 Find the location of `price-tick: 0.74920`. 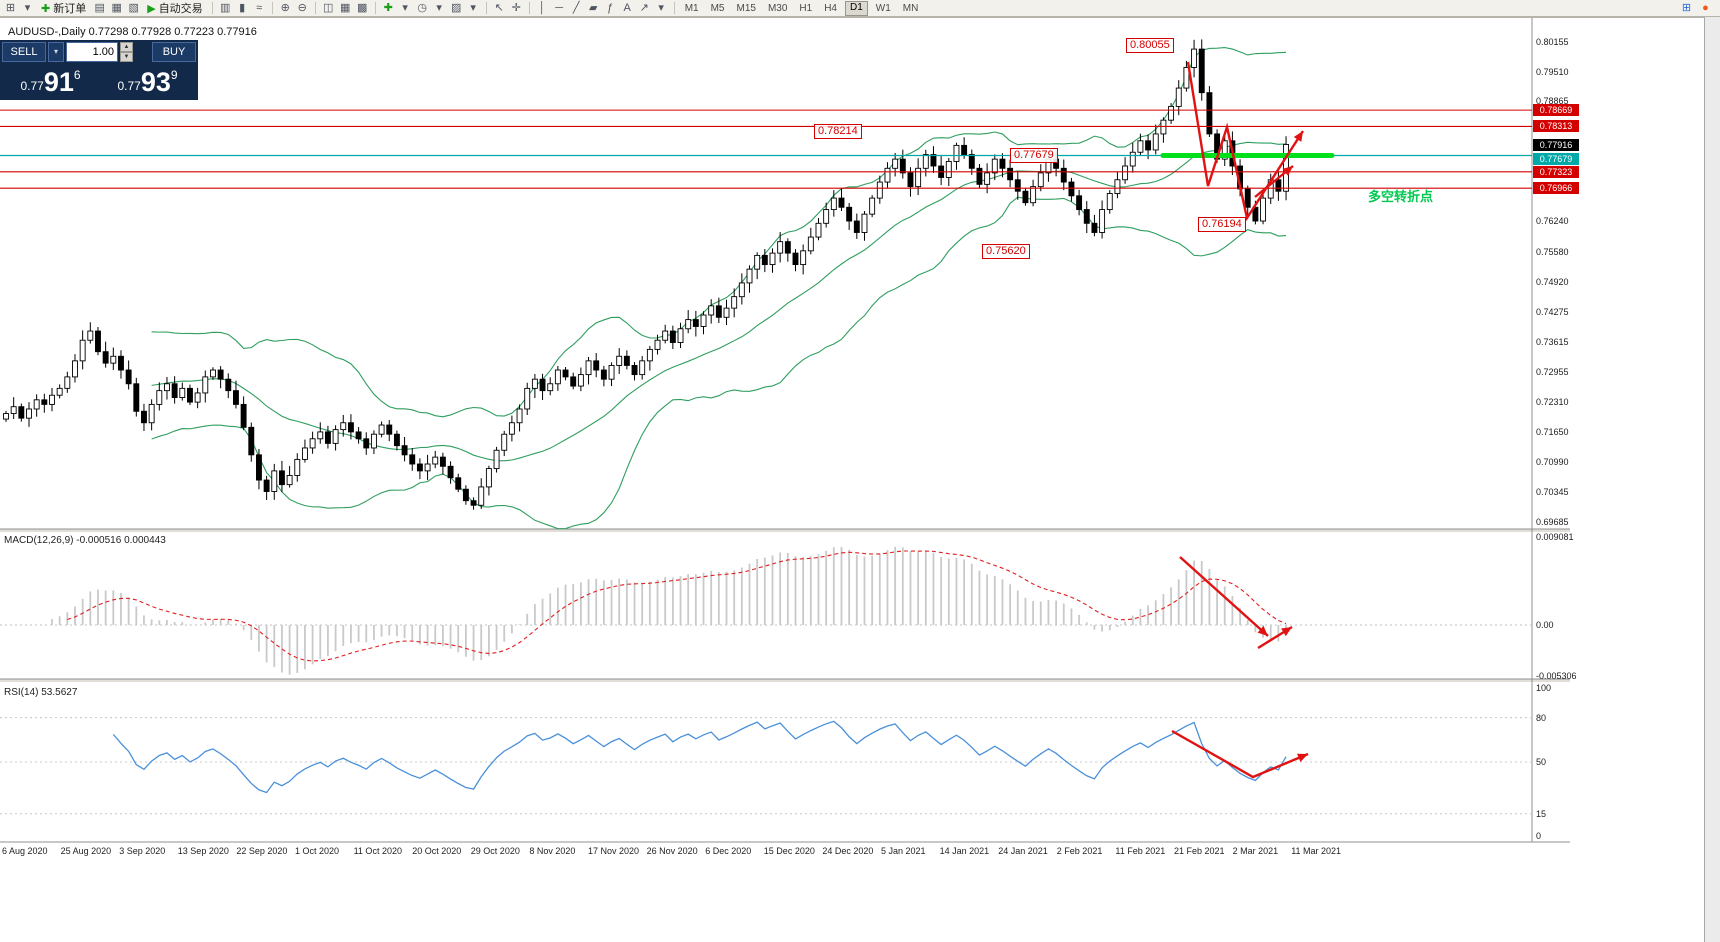

price-tick: 0.74920 is located at coordinates (1552, 281).